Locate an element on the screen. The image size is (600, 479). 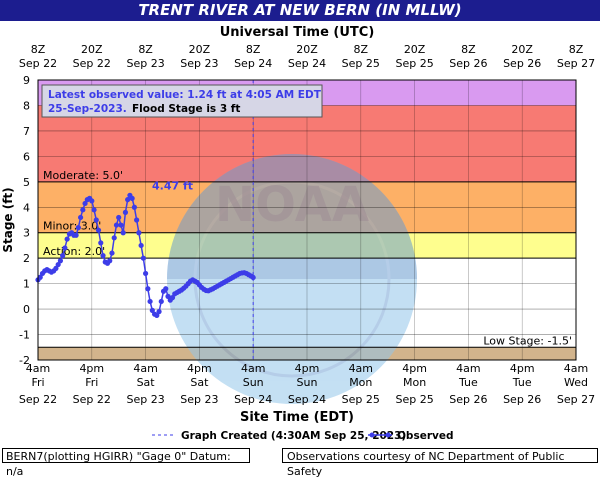
bottom-axis-title: Site Time (EDT) is located at coordinates (297, 417).